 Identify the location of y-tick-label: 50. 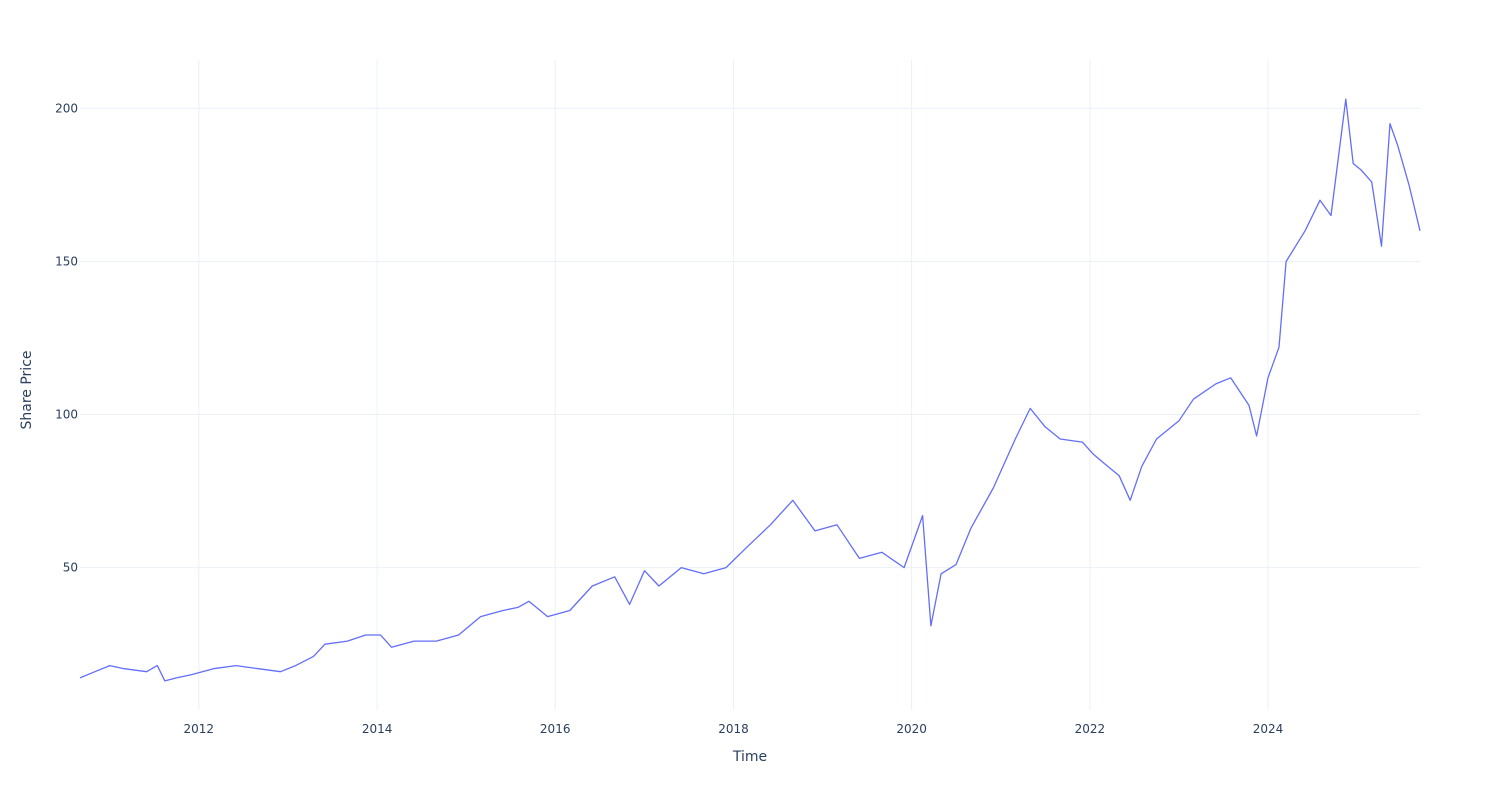
(70, 568).